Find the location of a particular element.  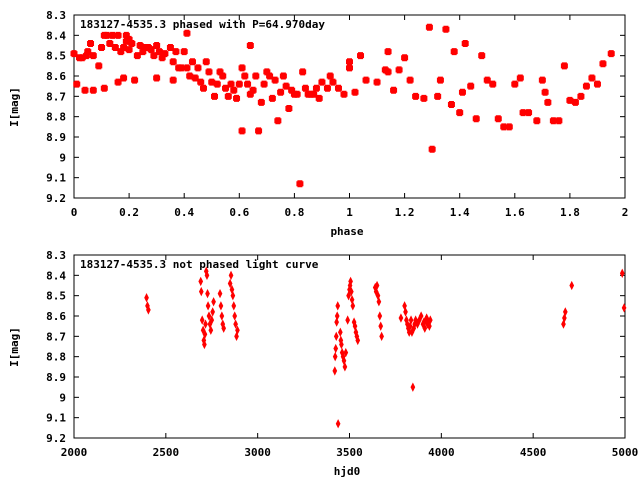

x-tick-label: 1 is located at coordinates (349, 212).